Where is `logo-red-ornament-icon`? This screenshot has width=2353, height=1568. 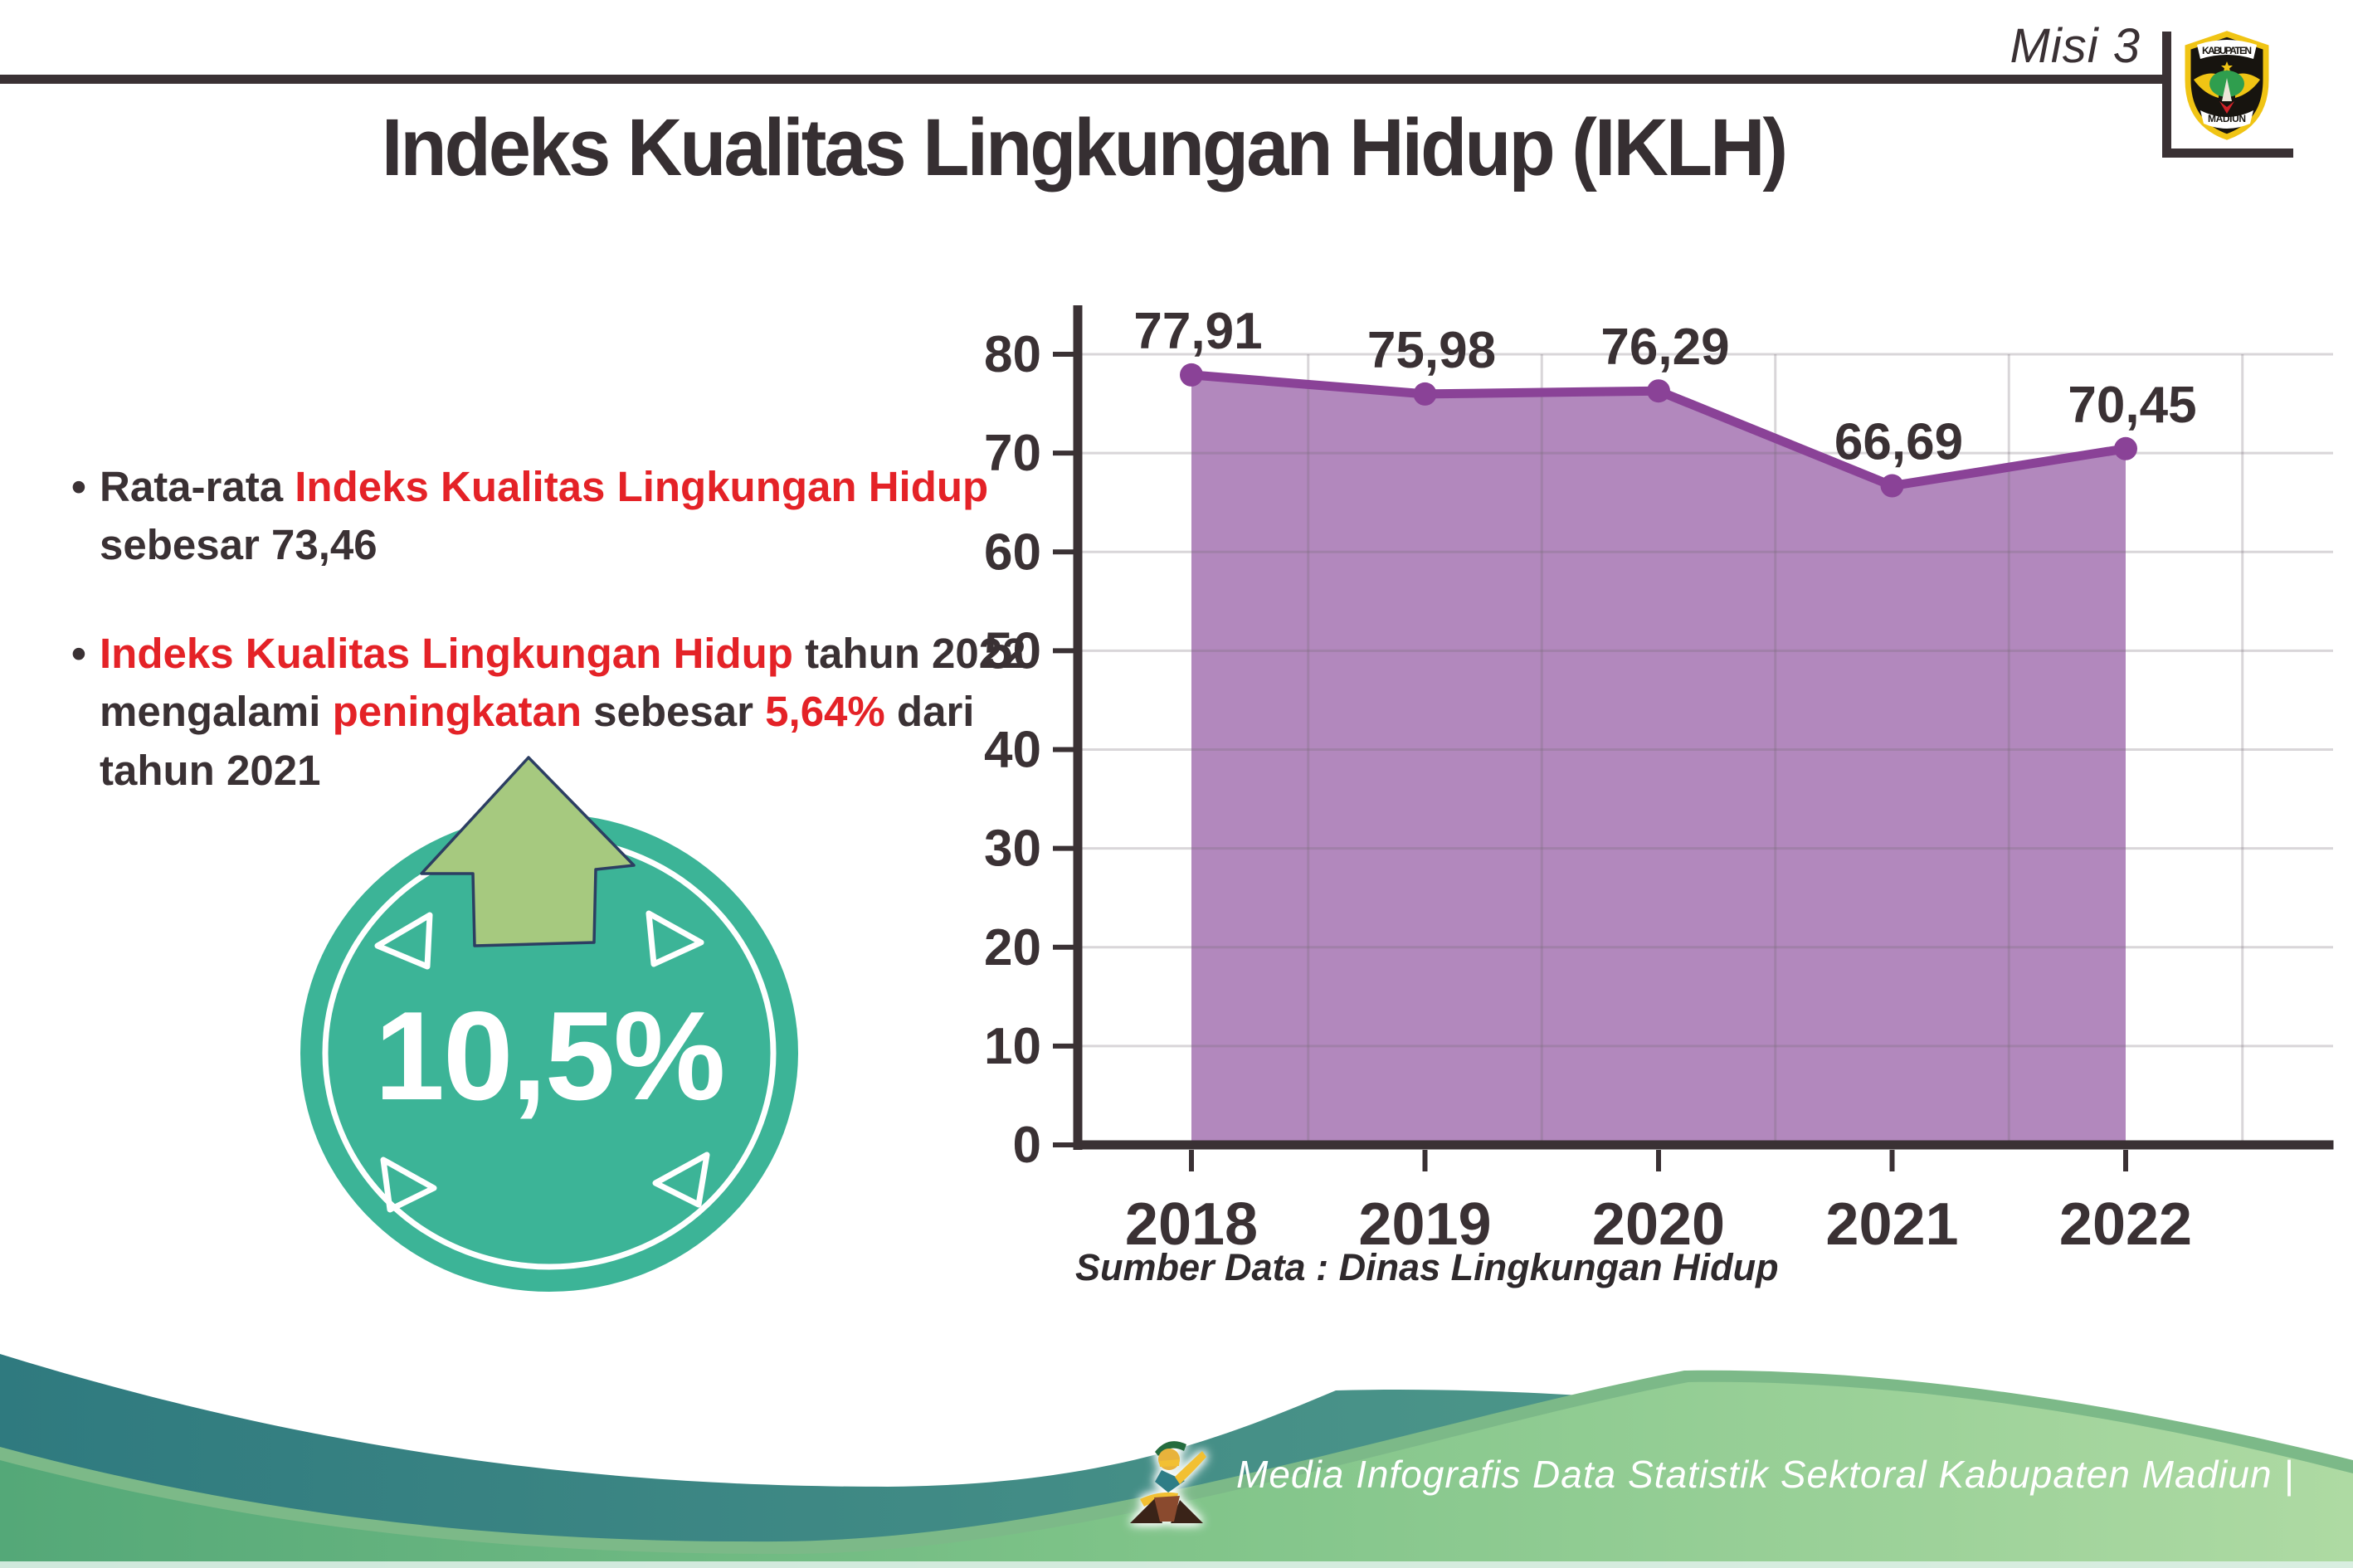
logo-red-ornament-icon is located at coordinates (2226, 107).